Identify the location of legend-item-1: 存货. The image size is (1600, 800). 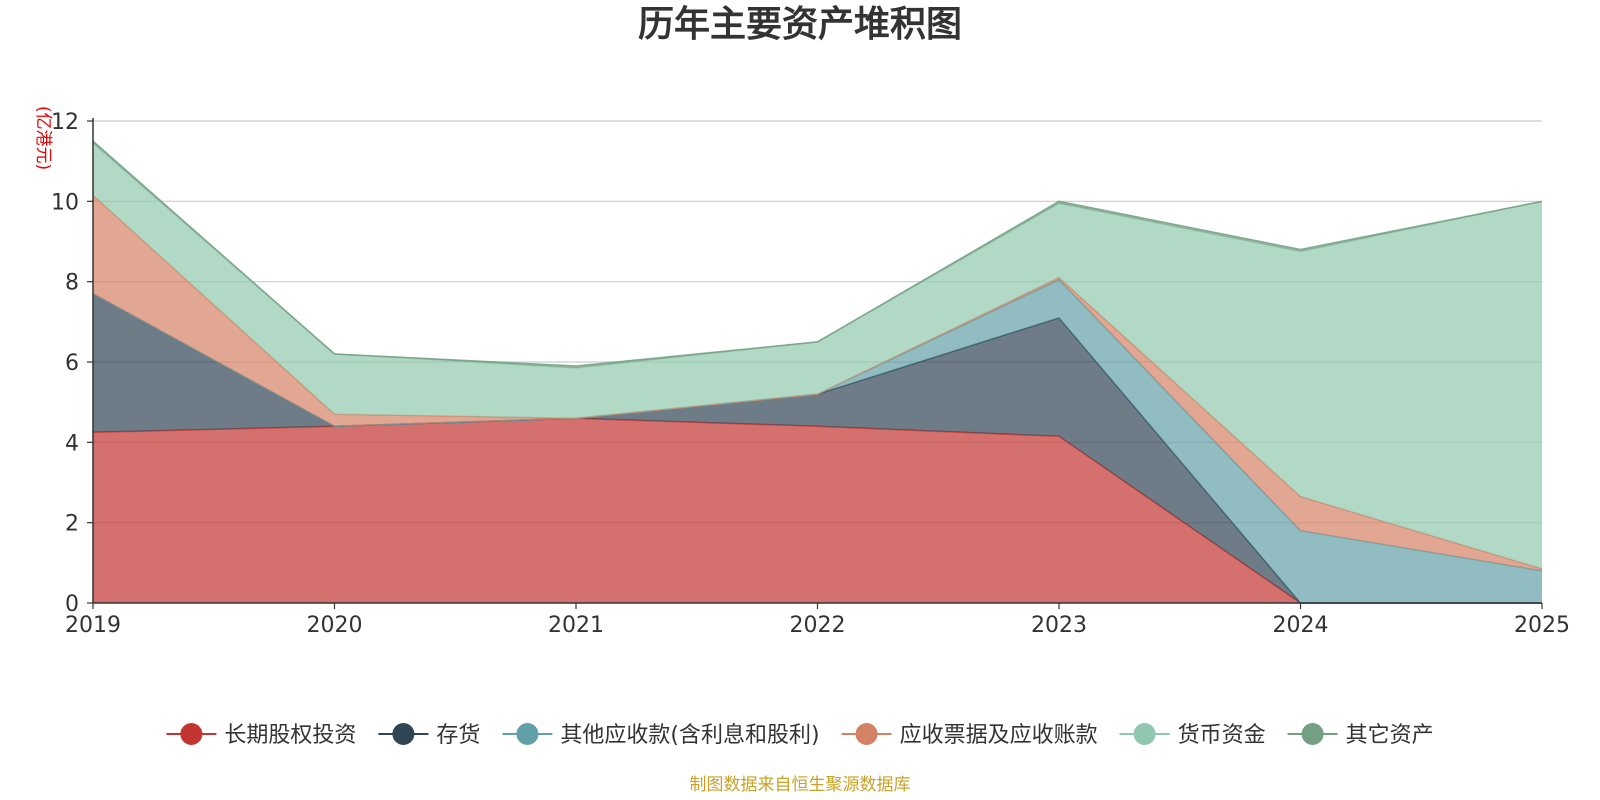
(429, 735).